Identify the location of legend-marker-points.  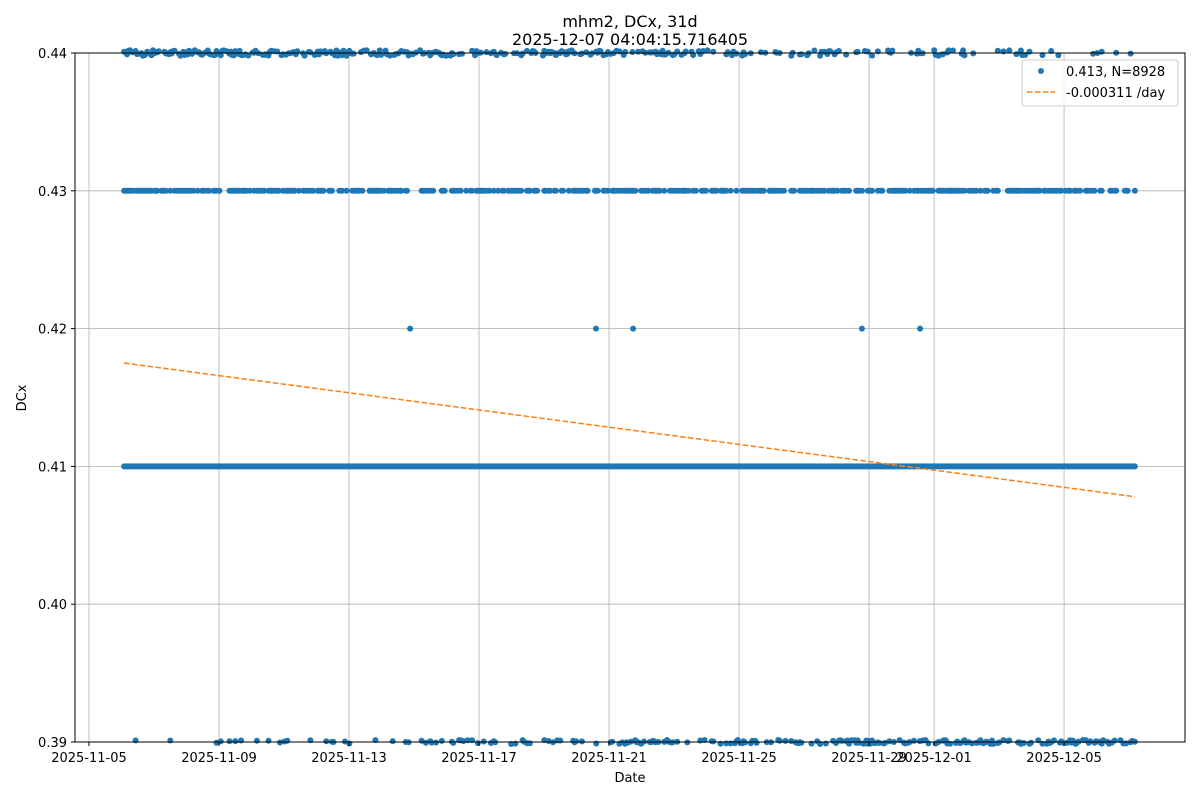
(1041, 71).